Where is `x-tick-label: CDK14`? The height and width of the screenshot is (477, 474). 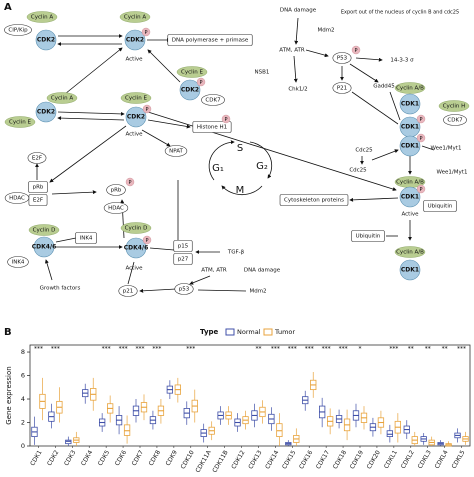
x-tick-label: CDK14 is located at coordinates (272, 459).